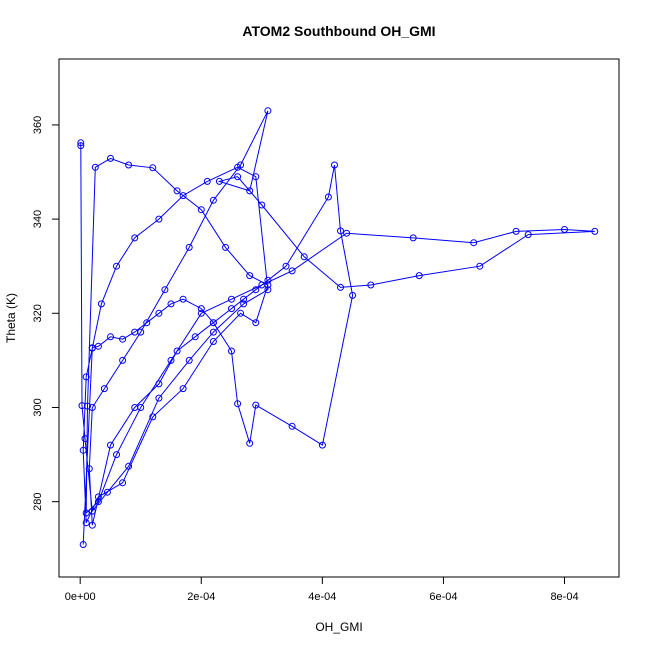 The width and height of the screenshot is (650, 650). Describe the element at coordinates (38, 219) in the screenshot. I see `y-tick-label: 340` at that location.